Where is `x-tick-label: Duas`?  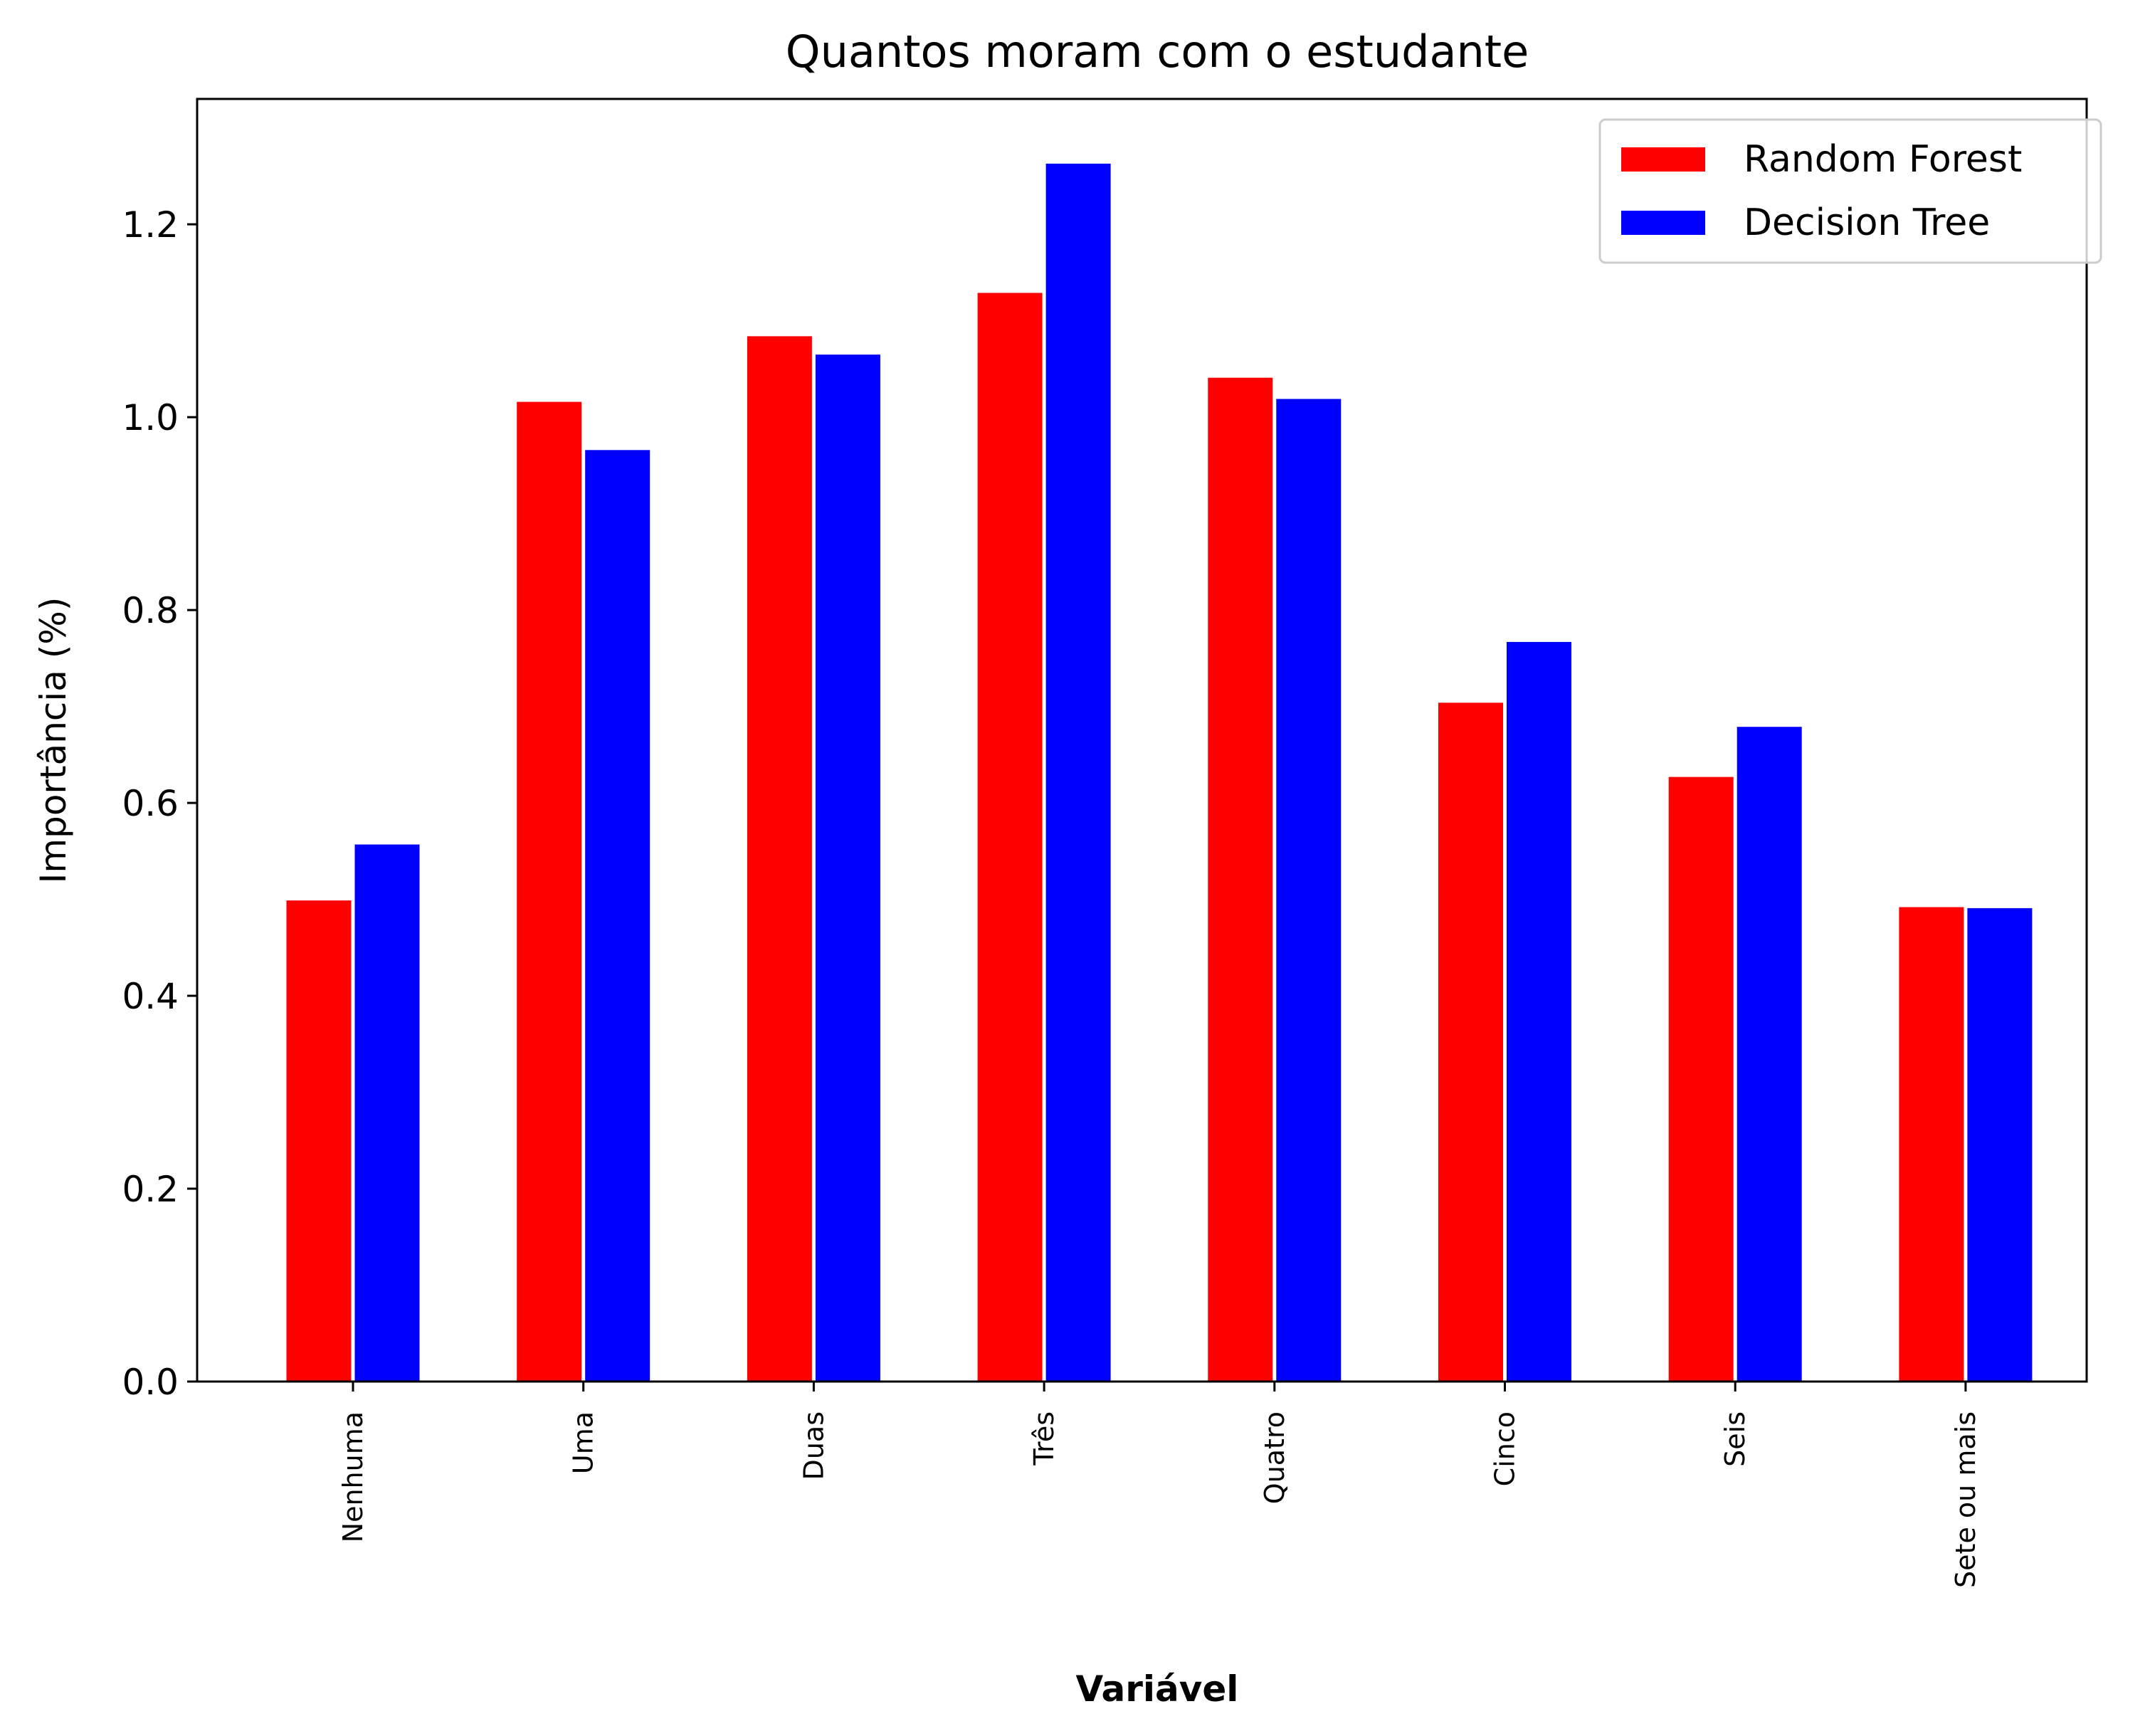
x-tick-label: Duas is located at coordinates (814, 1445).